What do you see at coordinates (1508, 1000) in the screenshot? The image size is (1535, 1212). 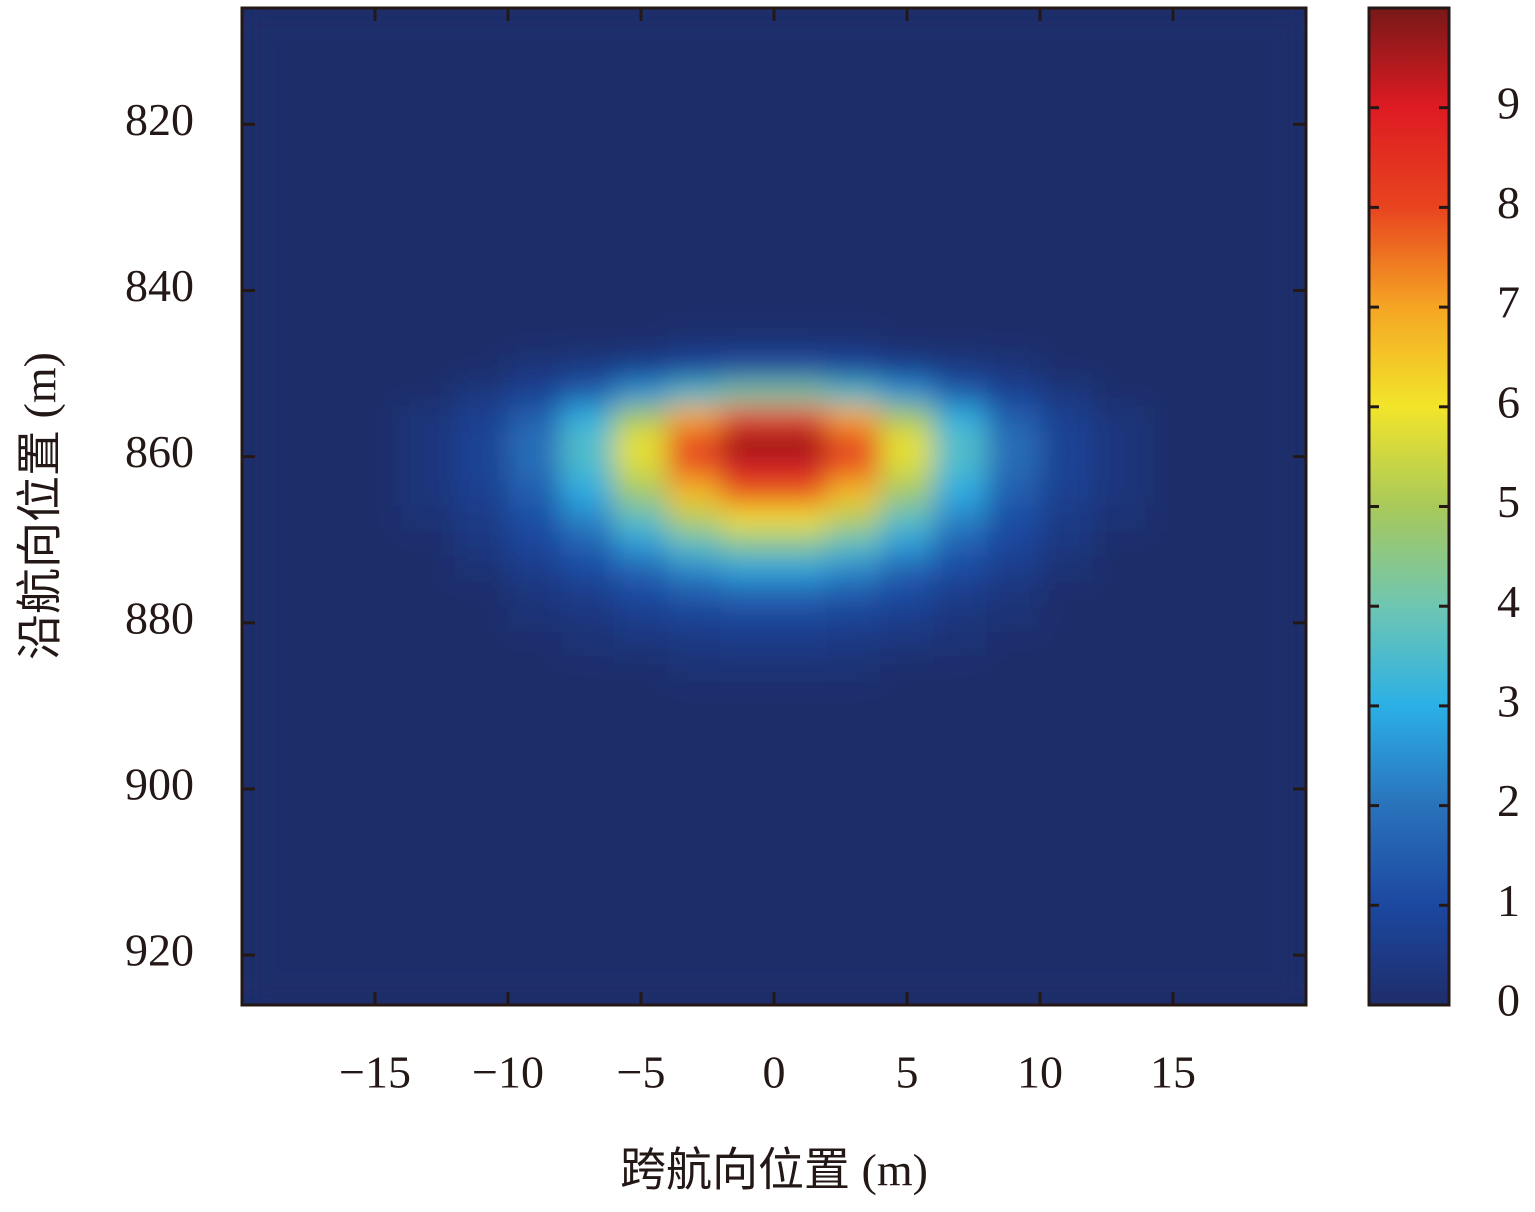 I see `colorbar-tick-label: 0` at bounding box center [1508, 1000].